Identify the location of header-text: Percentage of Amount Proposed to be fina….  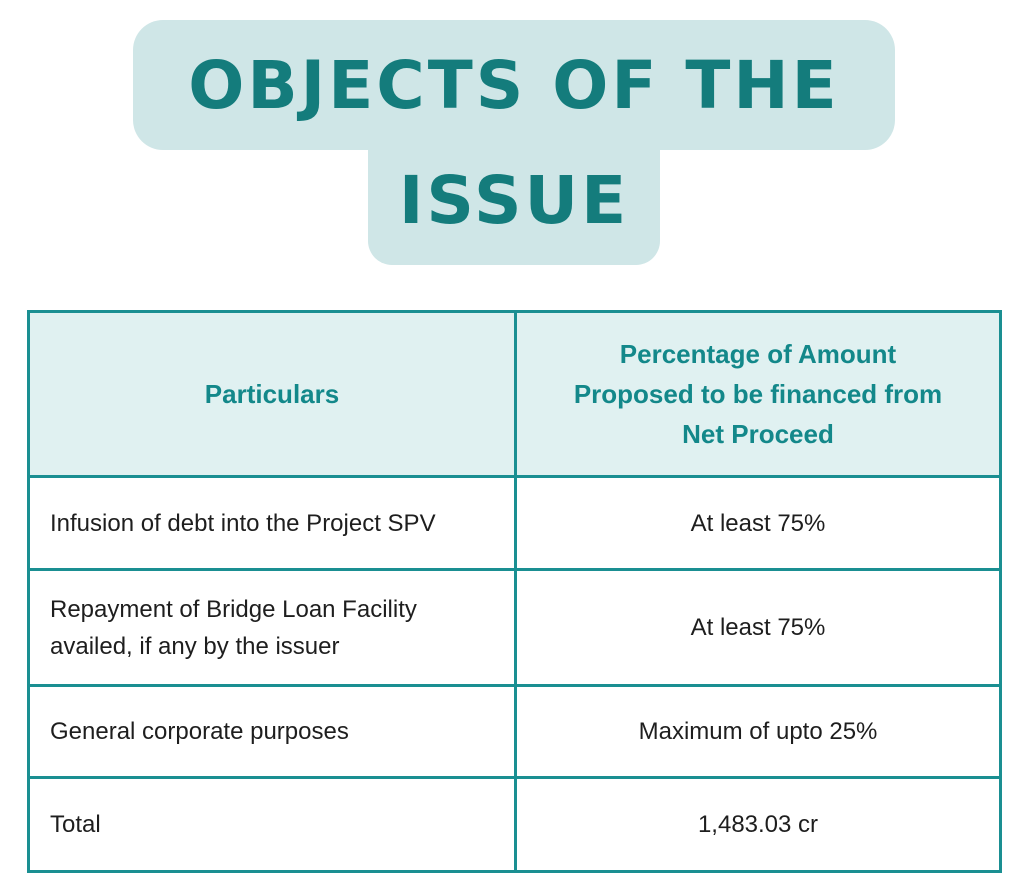
(758, 394).